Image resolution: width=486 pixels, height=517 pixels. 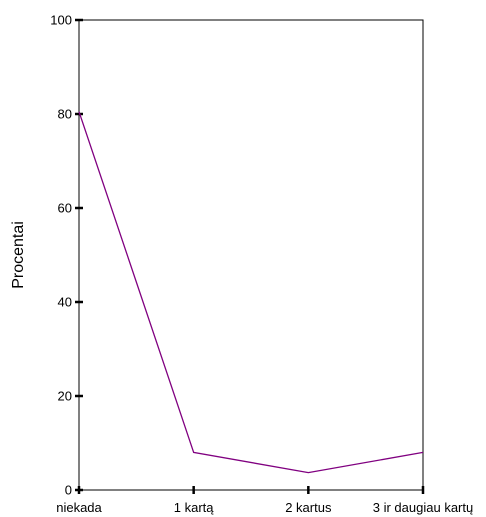 What do you see at coordinates (66, 255) in the screenshot?
I see `y-axis: 0 20 40 60 80 100` at bounding box center [66, 255].